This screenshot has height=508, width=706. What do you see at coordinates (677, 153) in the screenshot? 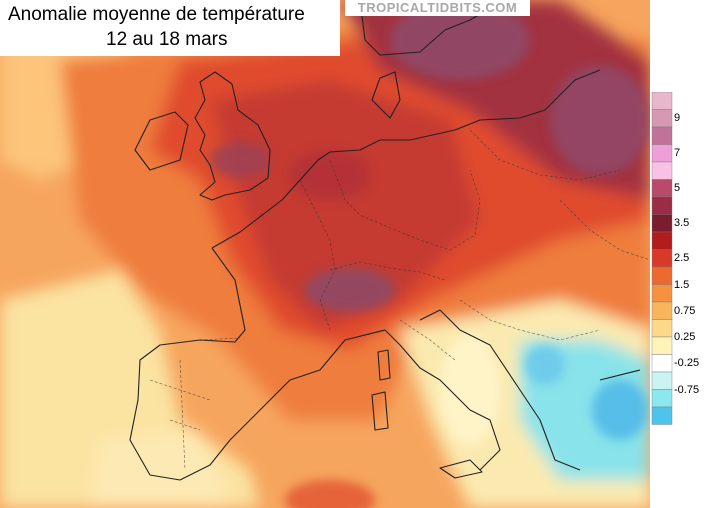
I see `legend-label: 7` at bounding box center [677, 153].